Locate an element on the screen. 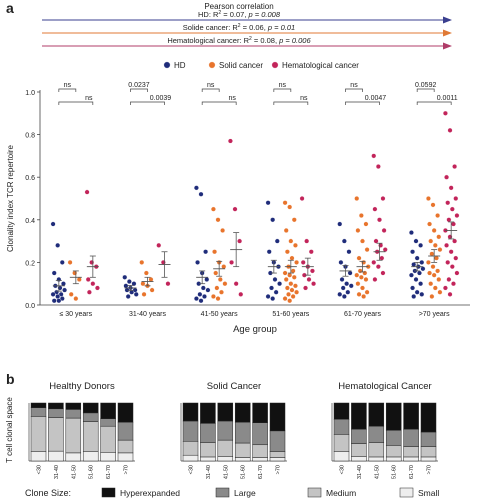 The width and height of the screenshot is (477, 500). y-tick-label: 0.6 is located at coordinates (30, 178).